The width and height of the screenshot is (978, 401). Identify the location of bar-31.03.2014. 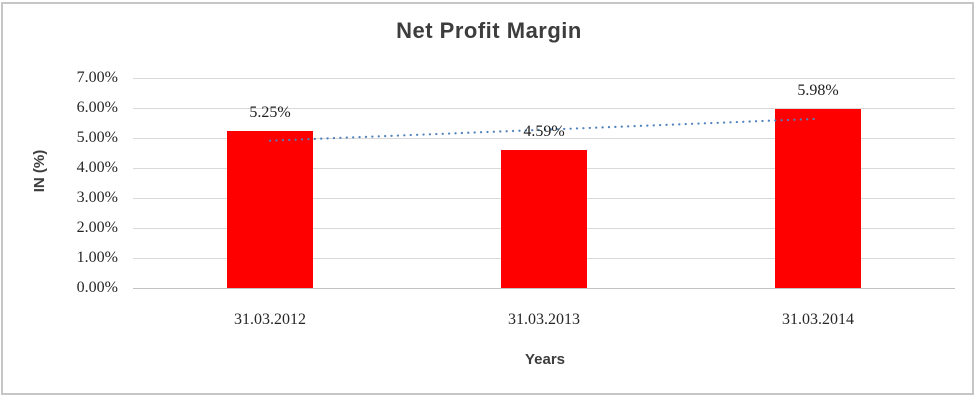
(818, 198).